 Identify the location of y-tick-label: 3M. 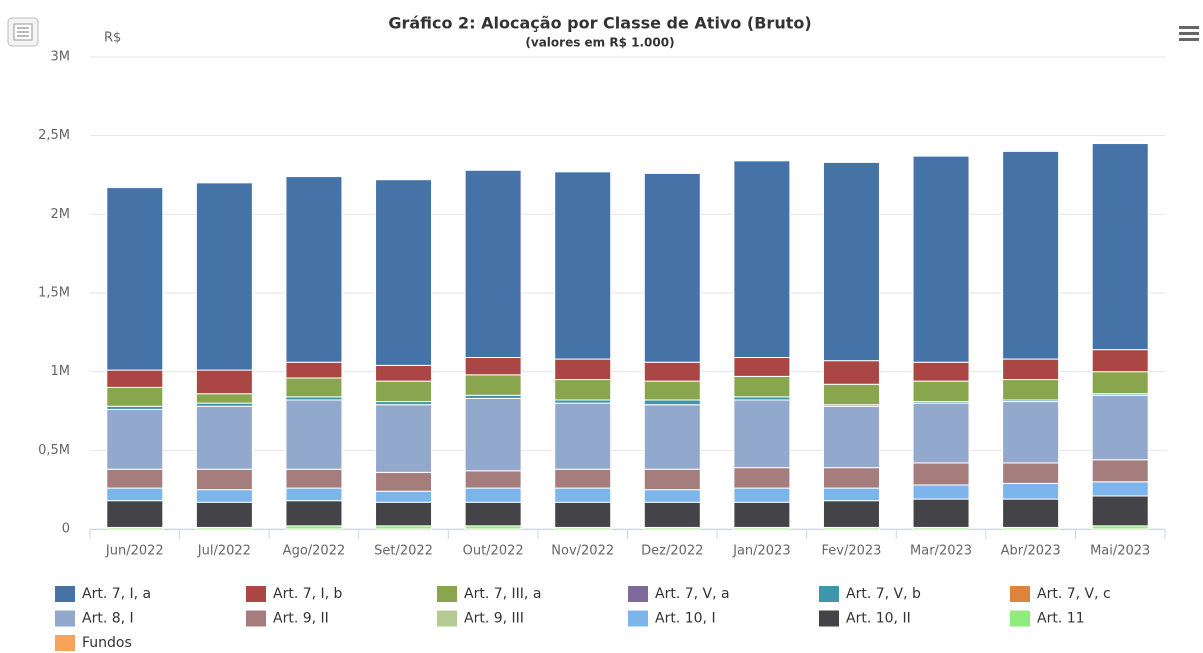
(61, 57).